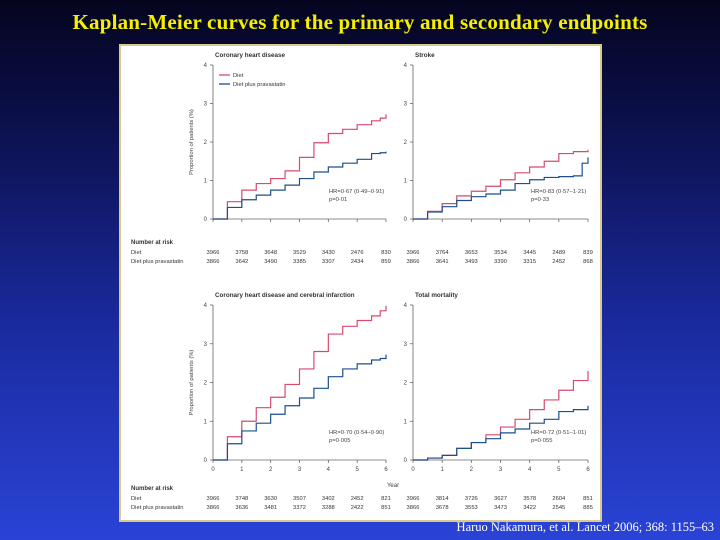  I want to click on legend-entry: Diet, so click(238, 76).